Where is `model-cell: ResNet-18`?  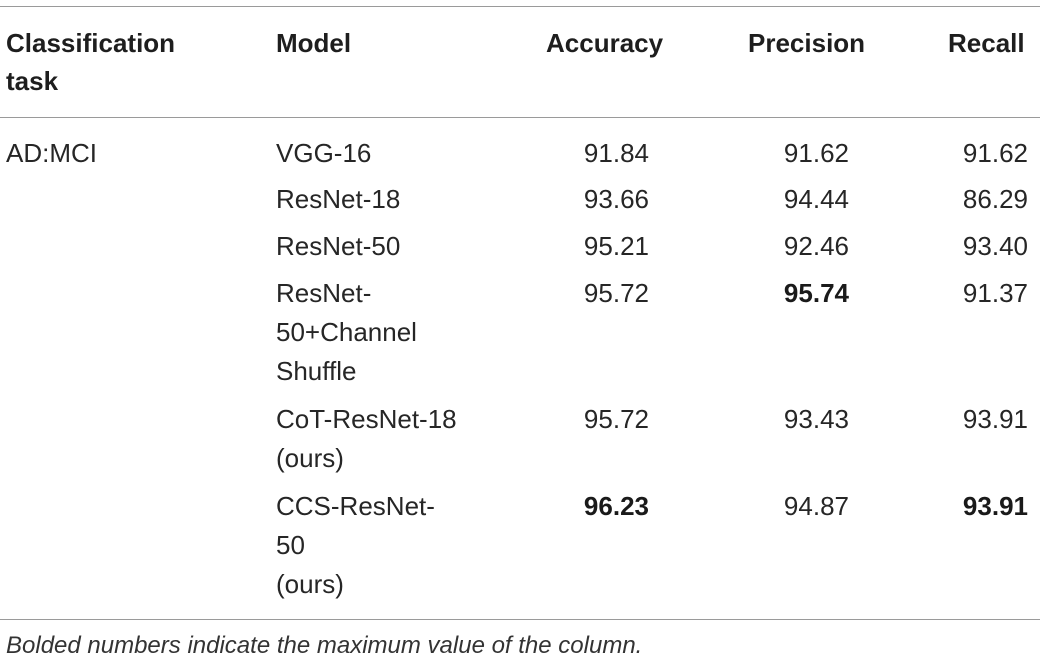 model-cell: ResNet-18 is located at coordinates (338, 199).